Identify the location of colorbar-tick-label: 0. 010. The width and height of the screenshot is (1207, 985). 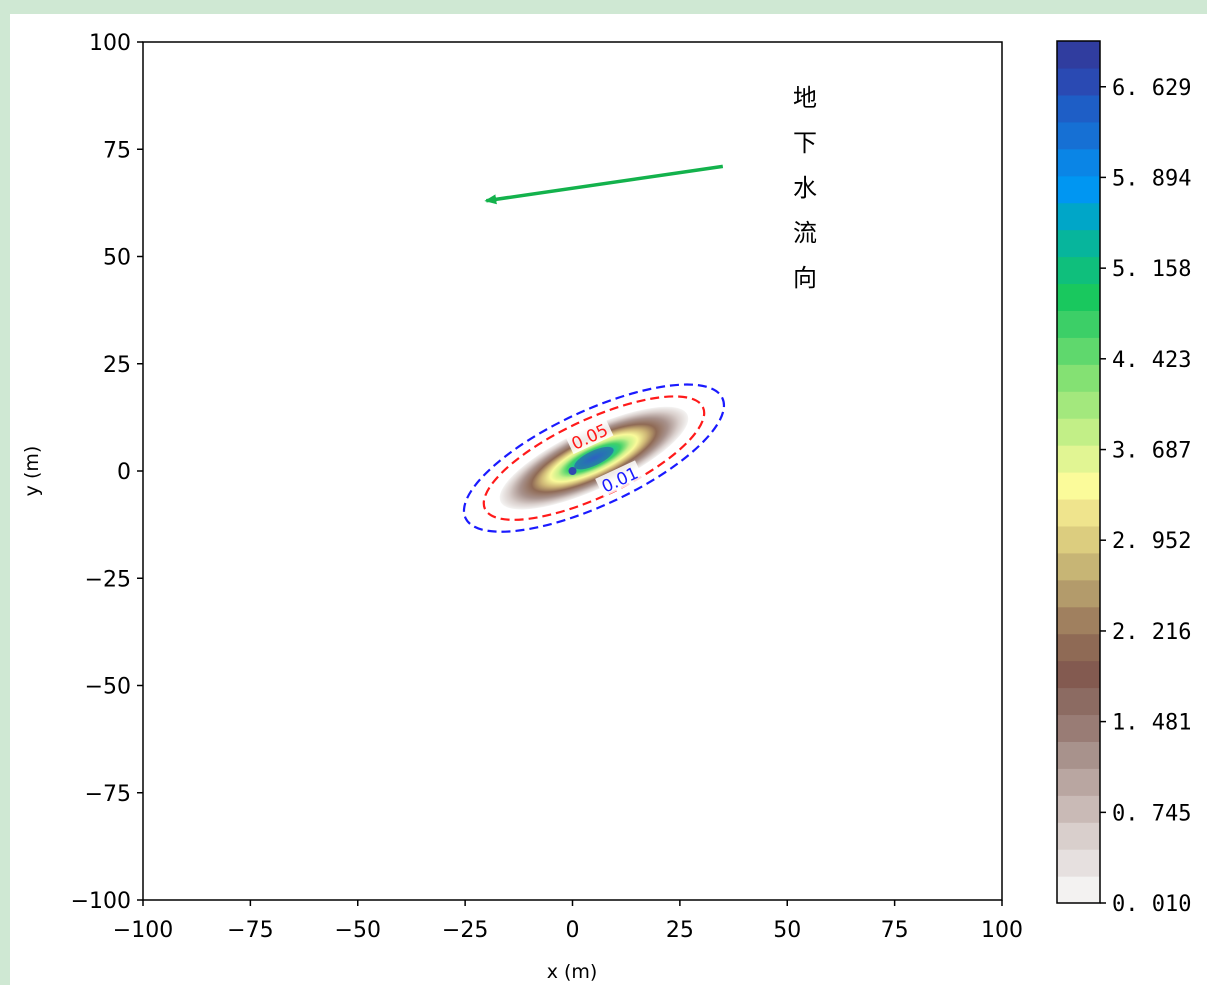
(1151, 904).